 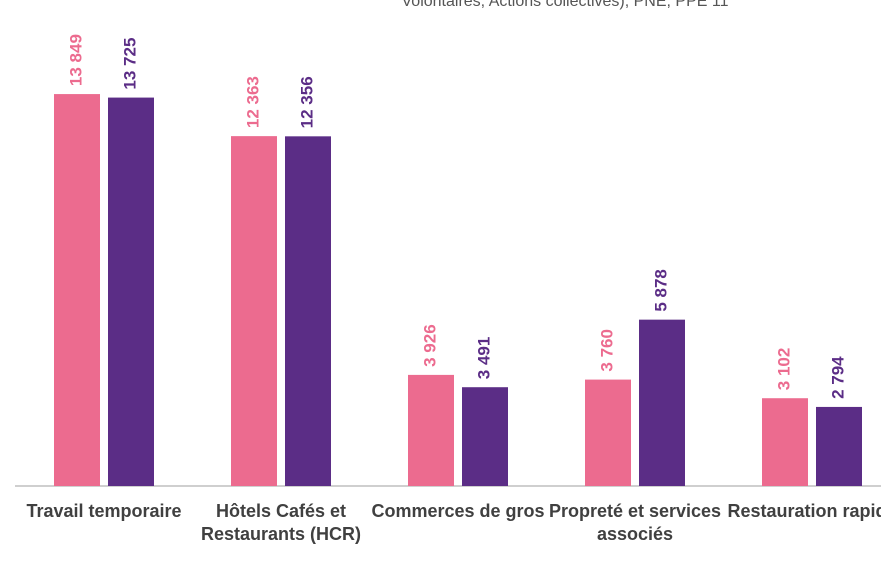 What do you see at coordinates (306, 102) in the screenshot?
I see `value-label: 12 356` at bounding box center [306, 102].